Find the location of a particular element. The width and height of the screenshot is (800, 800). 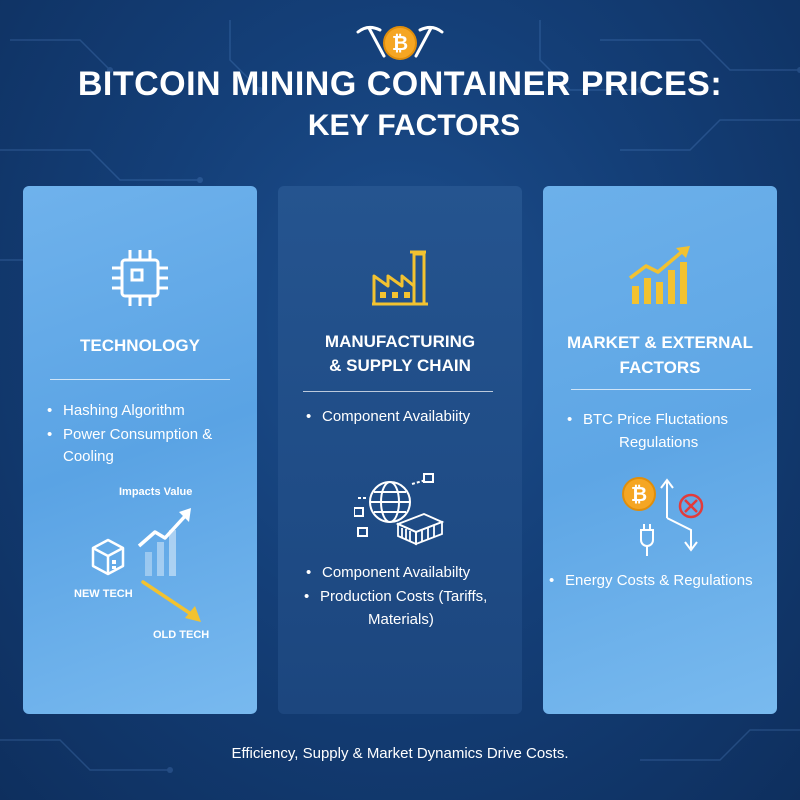

manufacturing-heading-line1: MANUFACTURING is located at coordinates (400, 341).